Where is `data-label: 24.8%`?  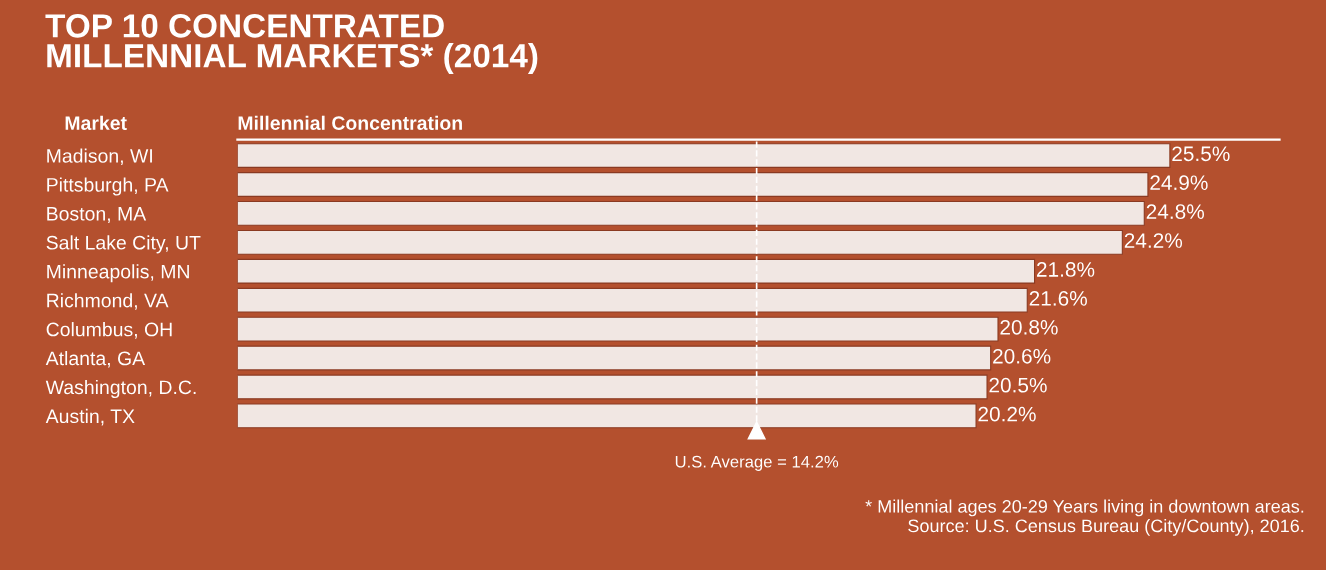 data-label: 24.8% is located at coordinates (1175, 211).